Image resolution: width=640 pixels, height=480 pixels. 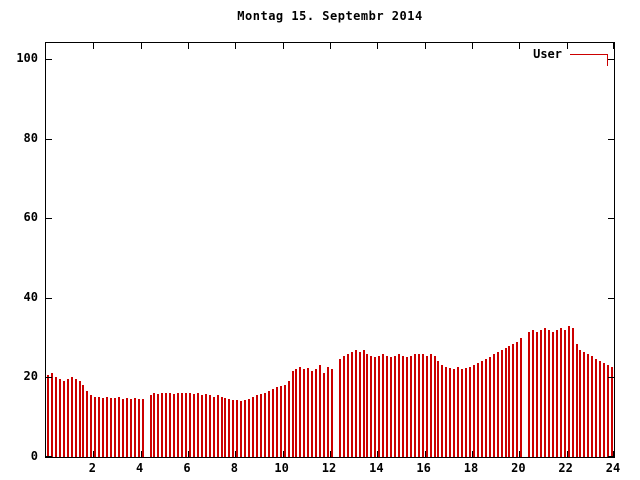 What do you see at coordinates (329, 468) in the screenshot?
I see `x-axis-tick-label: 12` at bounding box center [329, 468].